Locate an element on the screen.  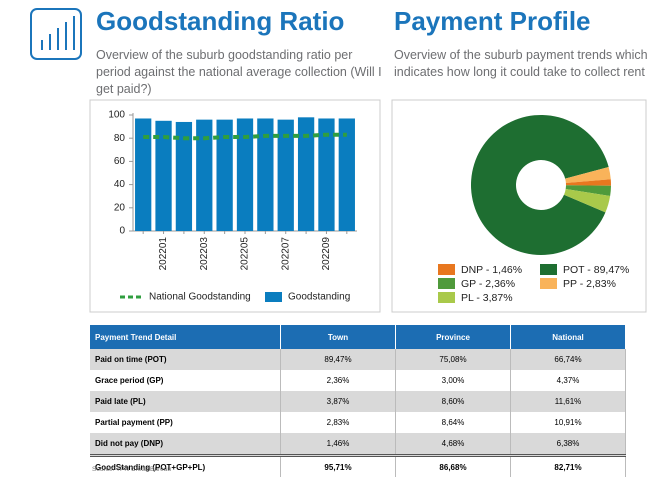
legend-label: GP - 2,36% is located at coordinates (488, 284).